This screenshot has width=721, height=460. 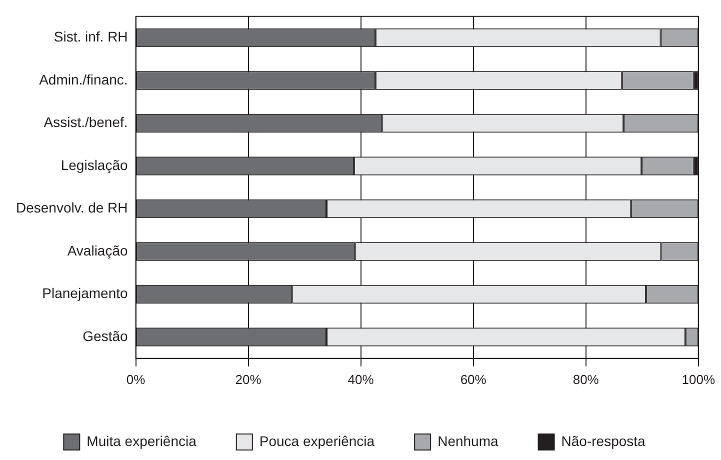 What do you see at coordinates (136, 379) in the screenshot?
I see `x-tick-label: 0%` at bounding box center [136, 379].